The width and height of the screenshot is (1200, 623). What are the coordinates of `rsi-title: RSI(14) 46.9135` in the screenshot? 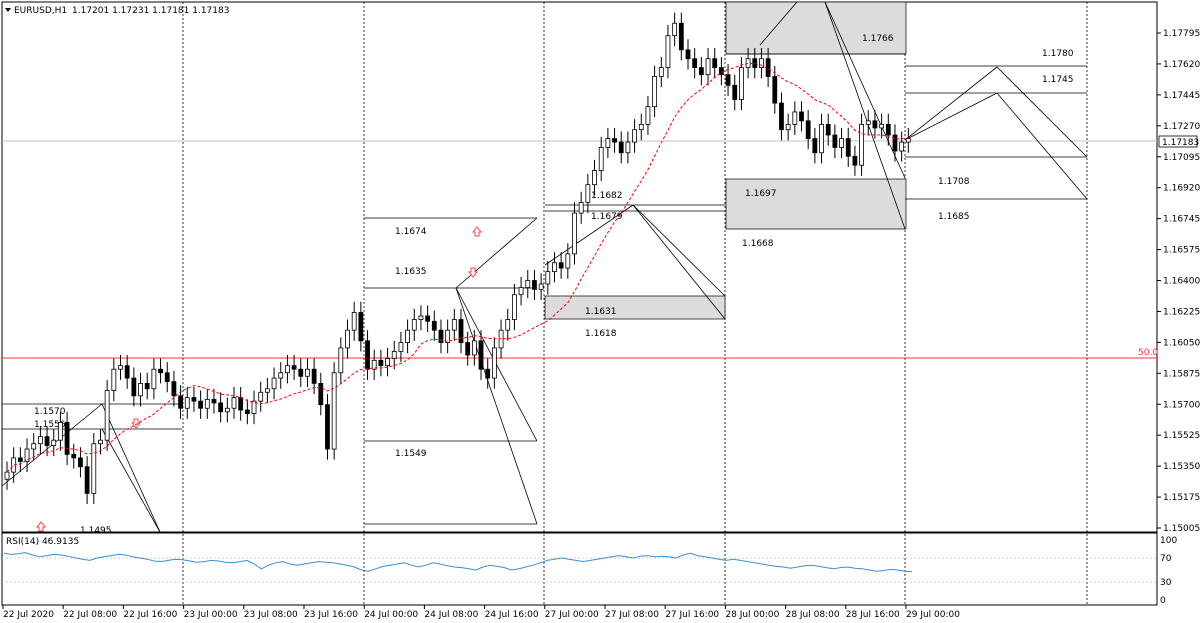 It's located at (42, 542).